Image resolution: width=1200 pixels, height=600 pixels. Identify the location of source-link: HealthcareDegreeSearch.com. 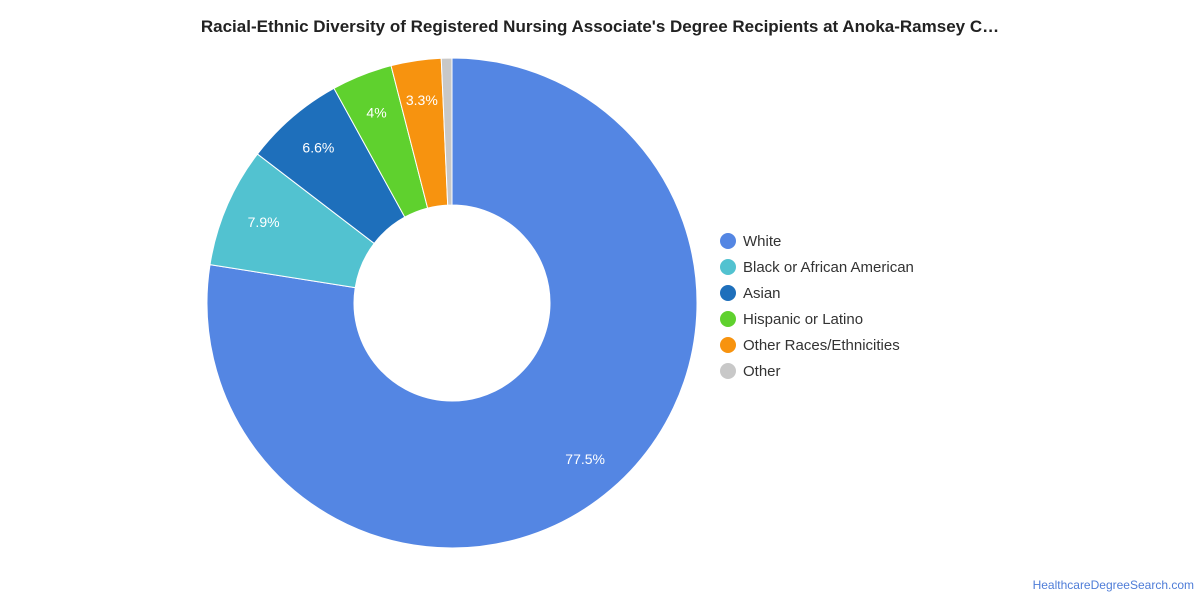
(1113, 585).